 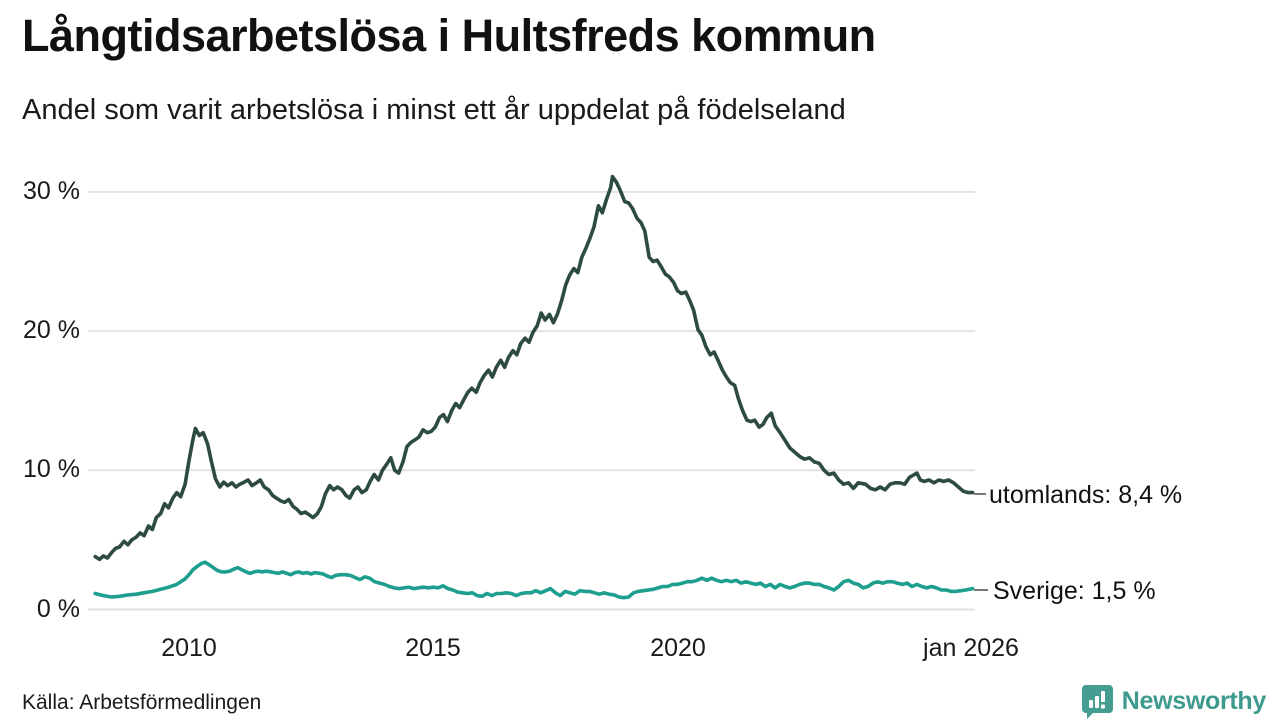 What do you see at coordinates (980, 494) in the screenshot?
I see `utomlands-label-connector` at bounding box center [980, 494].